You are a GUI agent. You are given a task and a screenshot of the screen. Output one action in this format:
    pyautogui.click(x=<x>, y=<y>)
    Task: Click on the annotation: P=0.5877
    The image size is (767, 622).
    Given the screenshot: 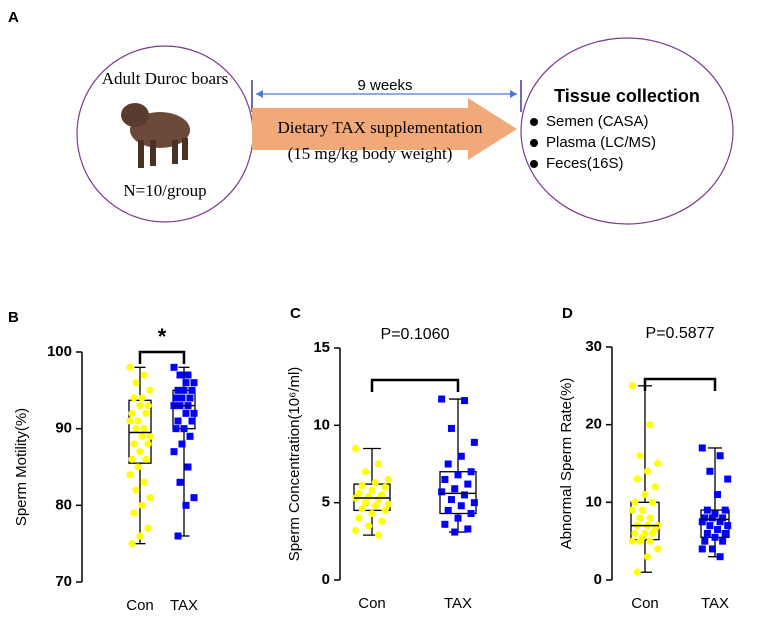 What is the action you would take?
    pyautogui.click(x=680, y=333)
    